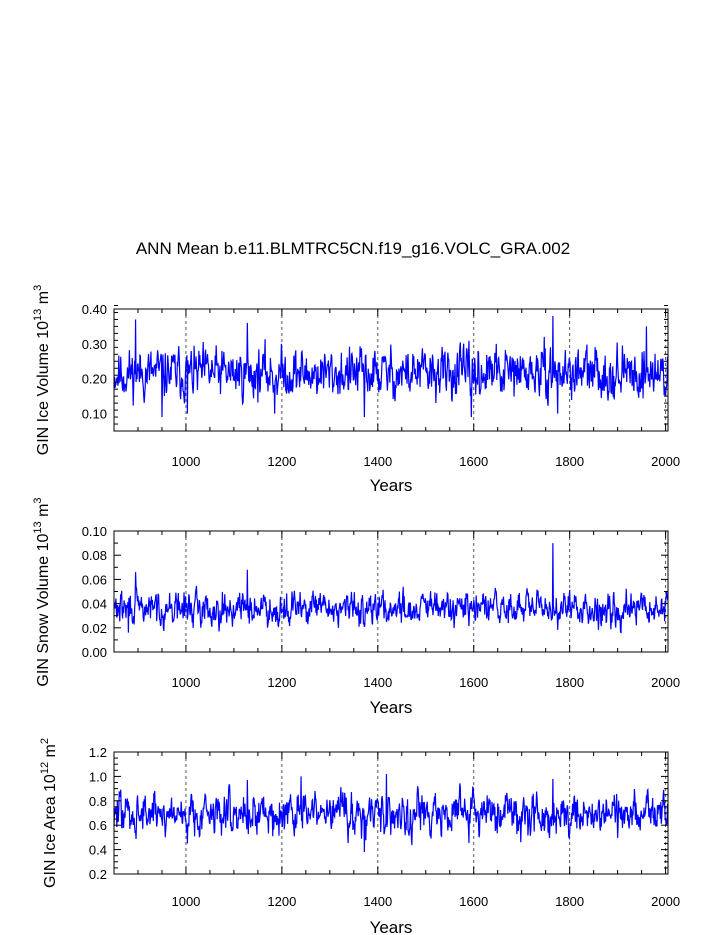 The height and width of the screenshot is (935, 723). I want to click on y-tick-label: 0.30, so click(94, 344).